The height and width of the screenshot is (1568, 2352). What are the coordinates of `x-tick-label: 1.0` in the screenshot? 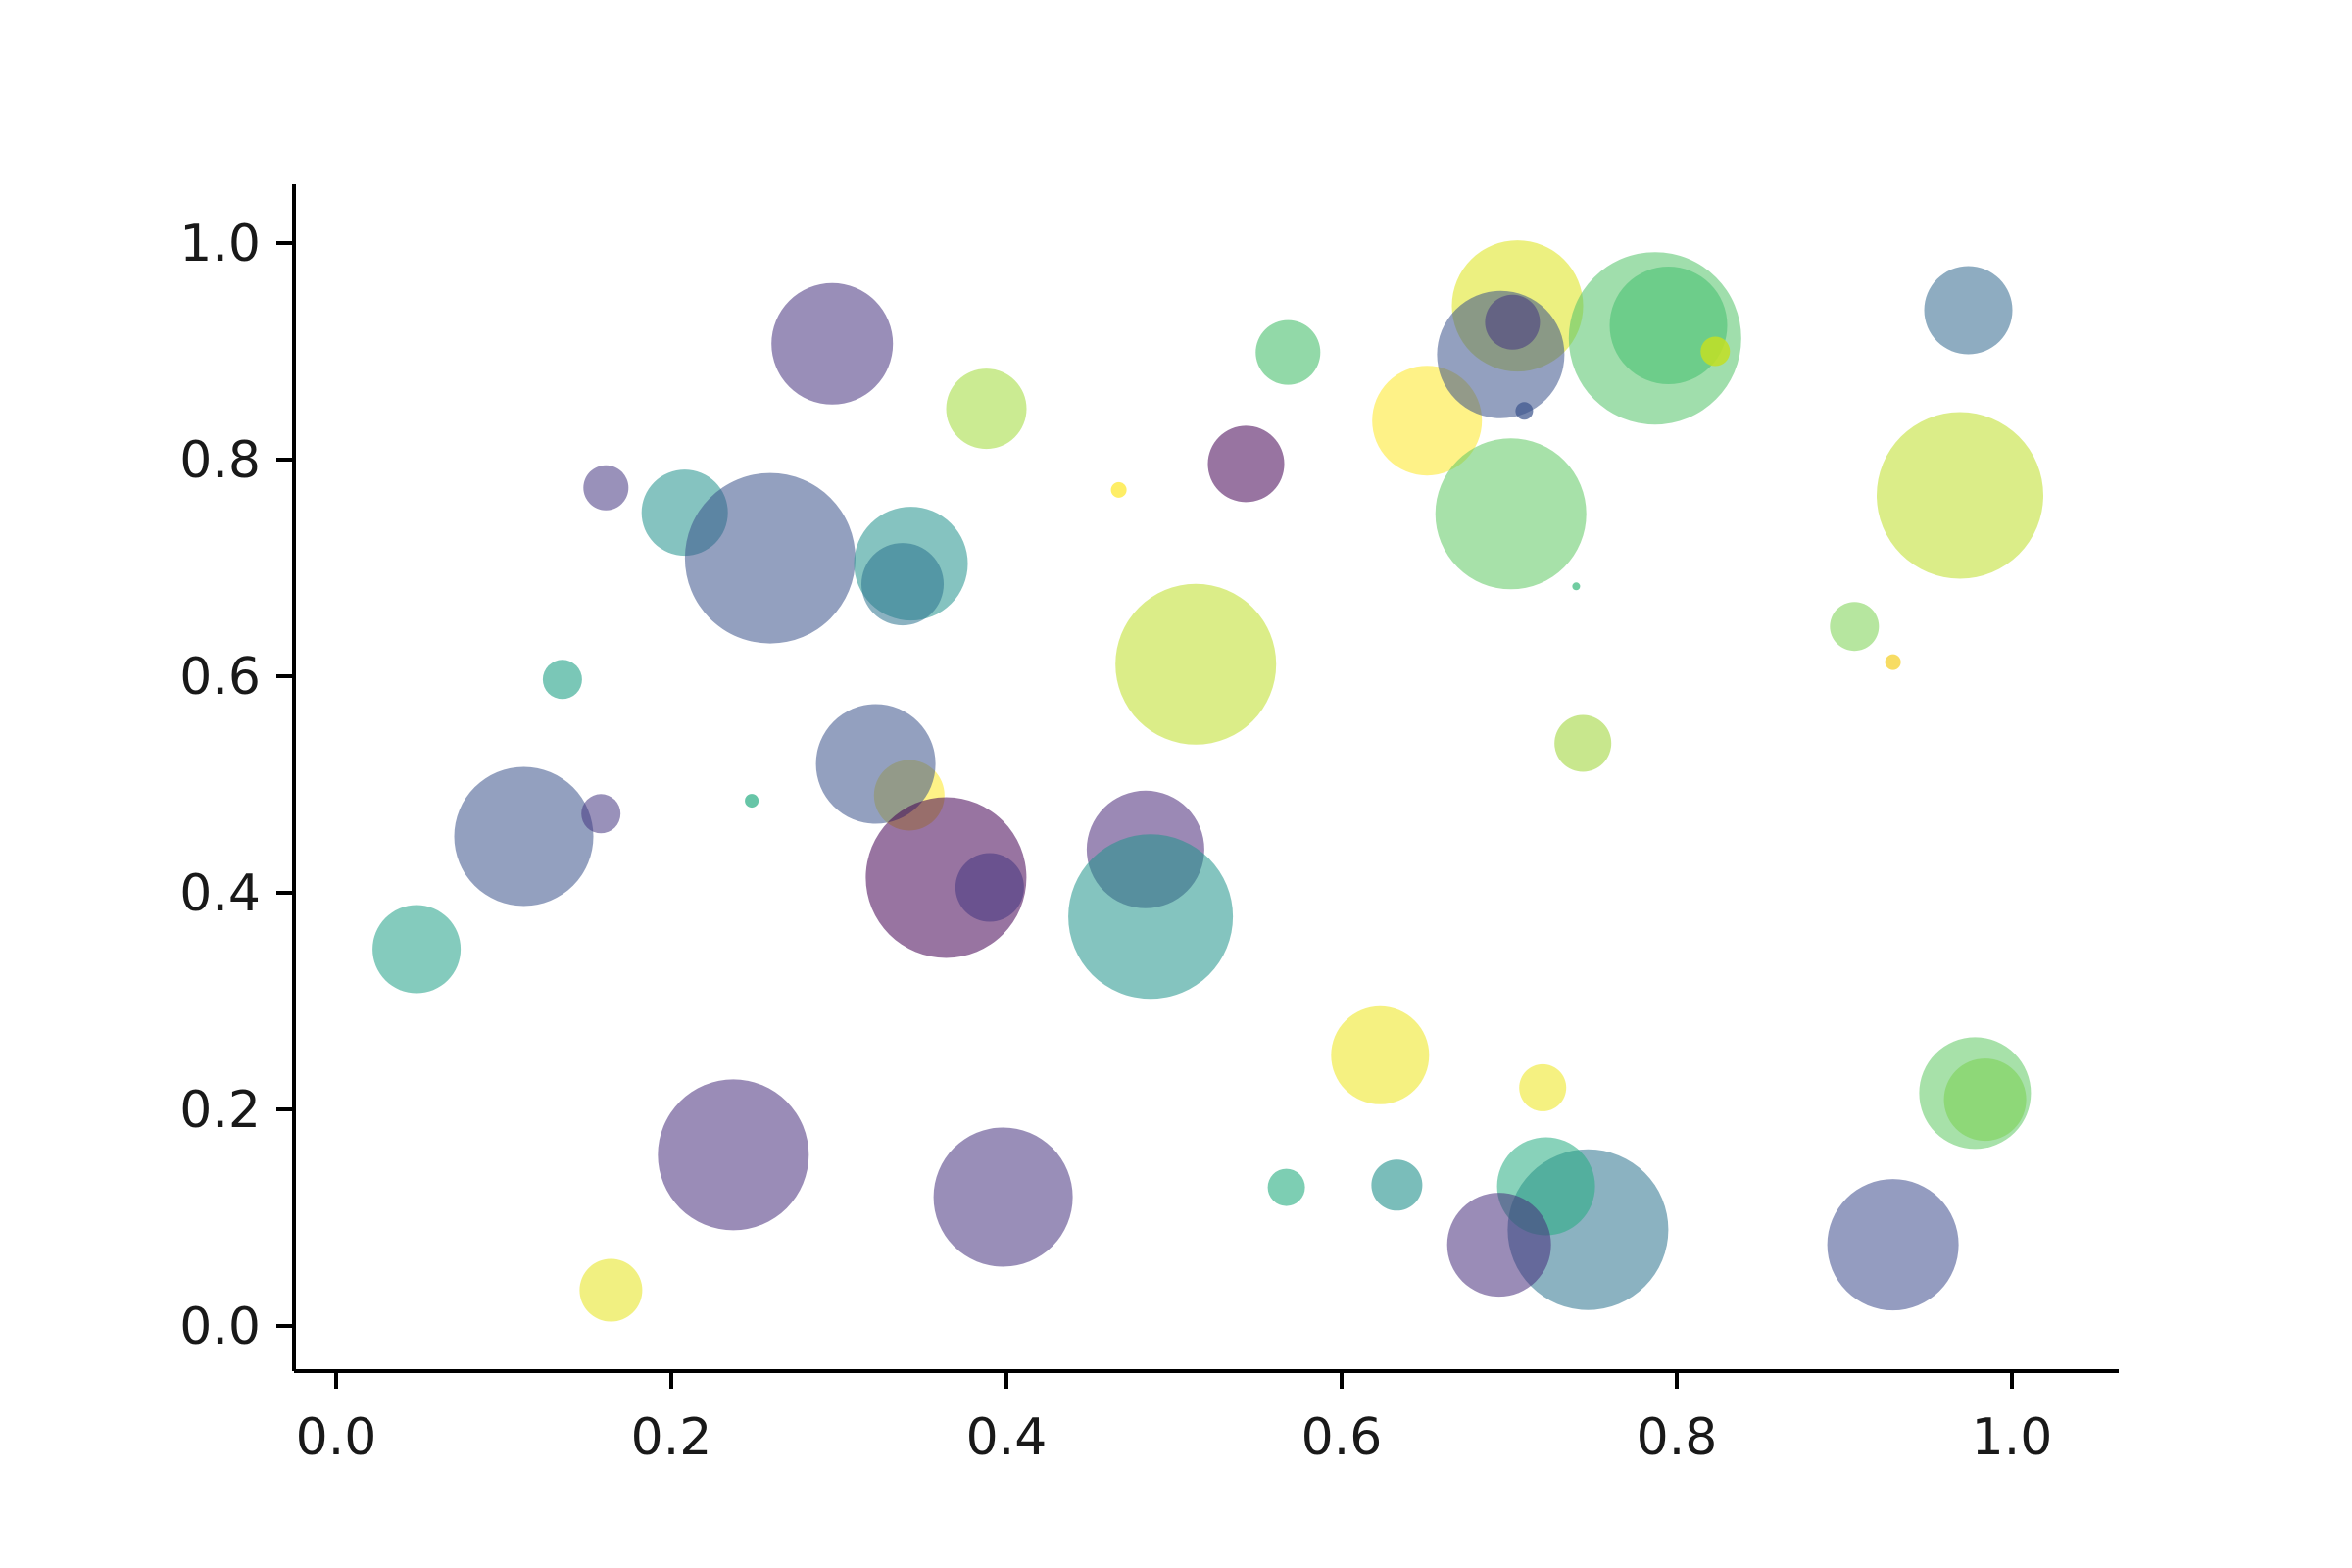 It's located at (2012, 1437).